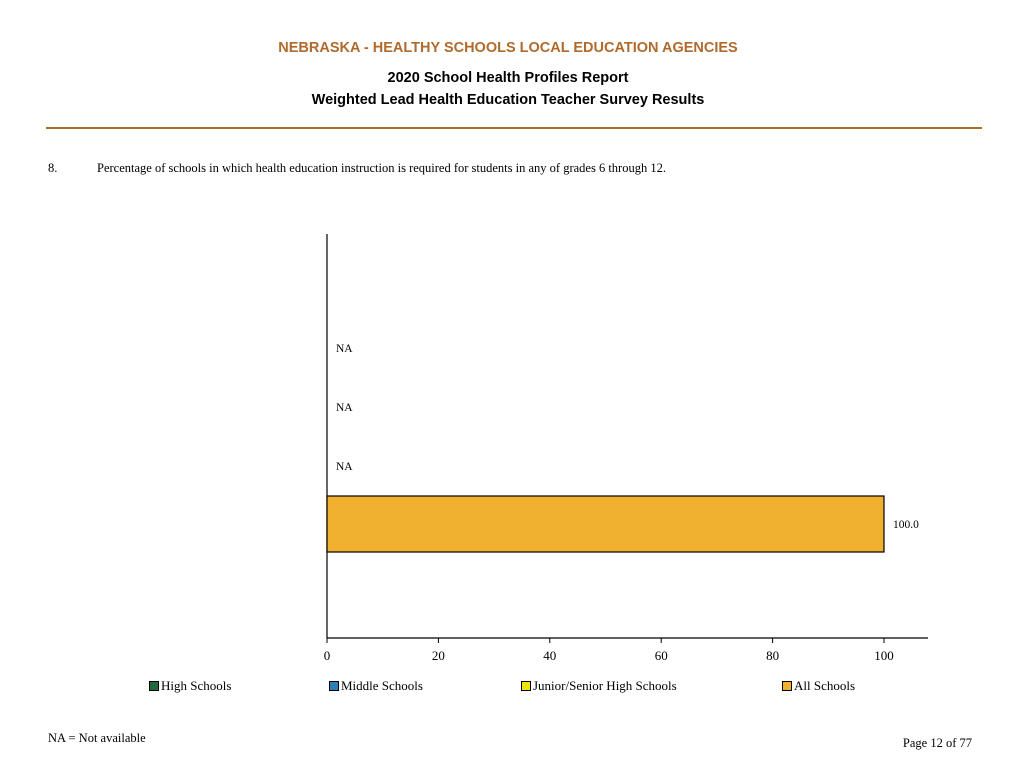  What do you see at coordinates (937, 743) in the screenshot?
I see `page-number: Page 12 of 77` at bounding box center [937, 743].